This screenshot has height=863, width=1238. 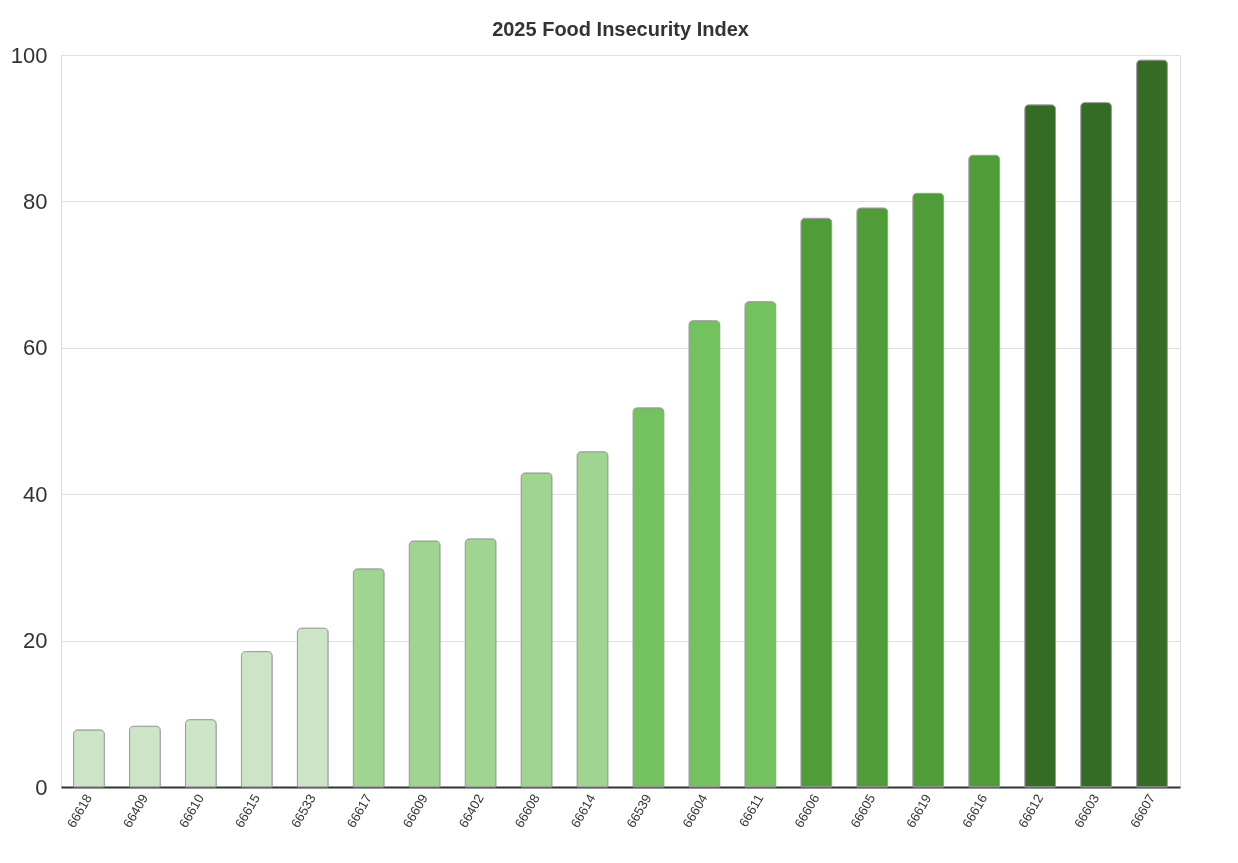 I want to click on y-tick-label: 100, so click(x=29, y=55).